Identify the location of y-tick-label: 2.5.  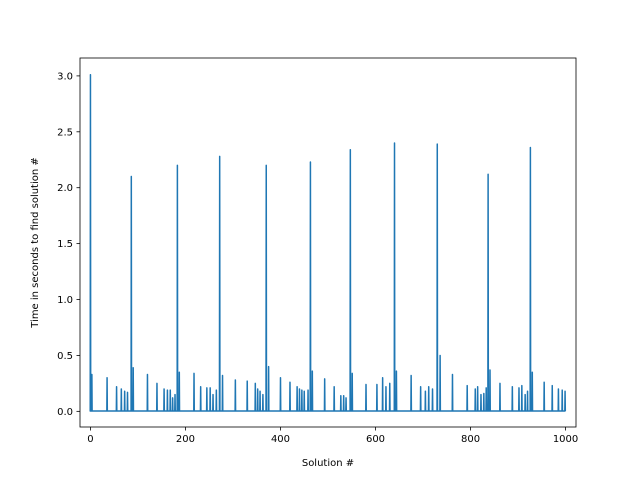
(65, 132).